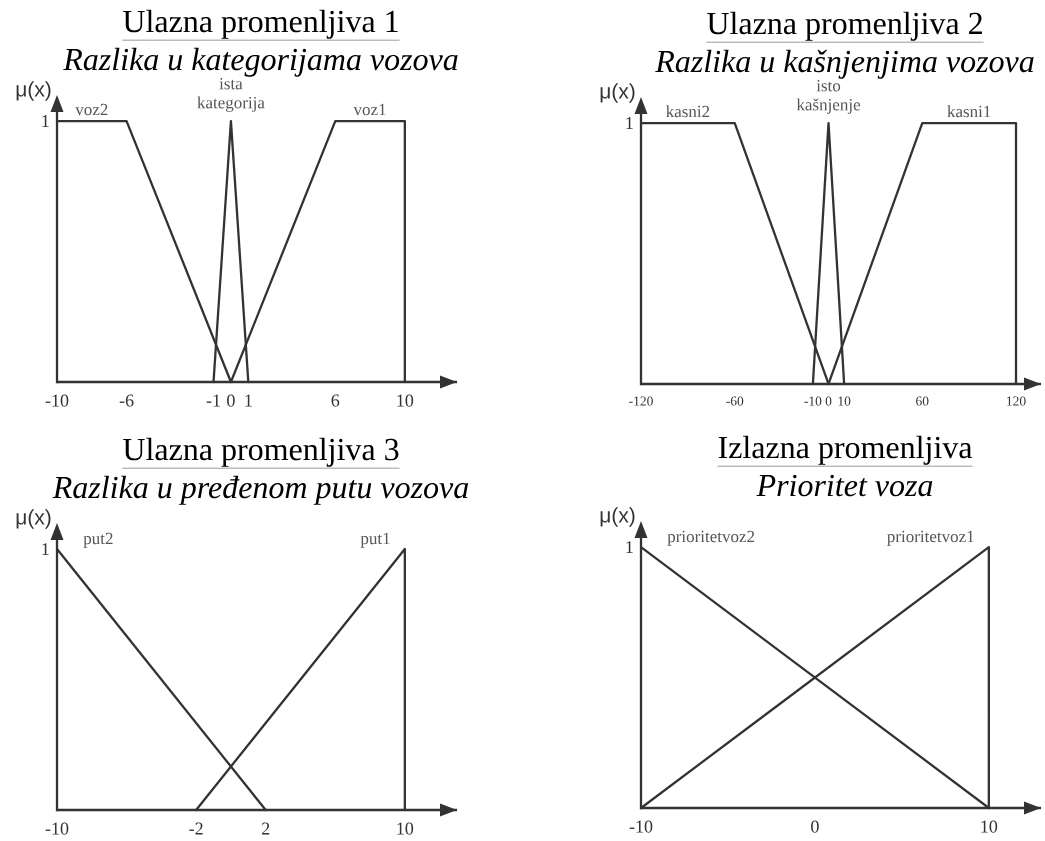 Image resolution: width=1045 pixels, height=841 pixels. Describe the element at coordinates (260, 62) in the screenshot. I see `chart-subtitle: Razlika u kategorijama vozova` at that location.